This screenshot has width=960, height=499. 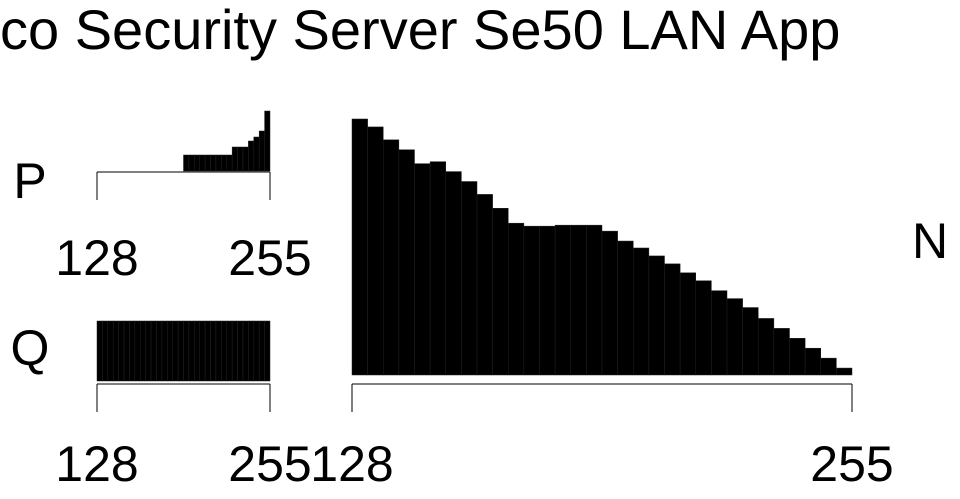 What do you see at coordinates (29, 181) in the screenshot?
I see `panel-label: P` at bounding box center [29, 181].